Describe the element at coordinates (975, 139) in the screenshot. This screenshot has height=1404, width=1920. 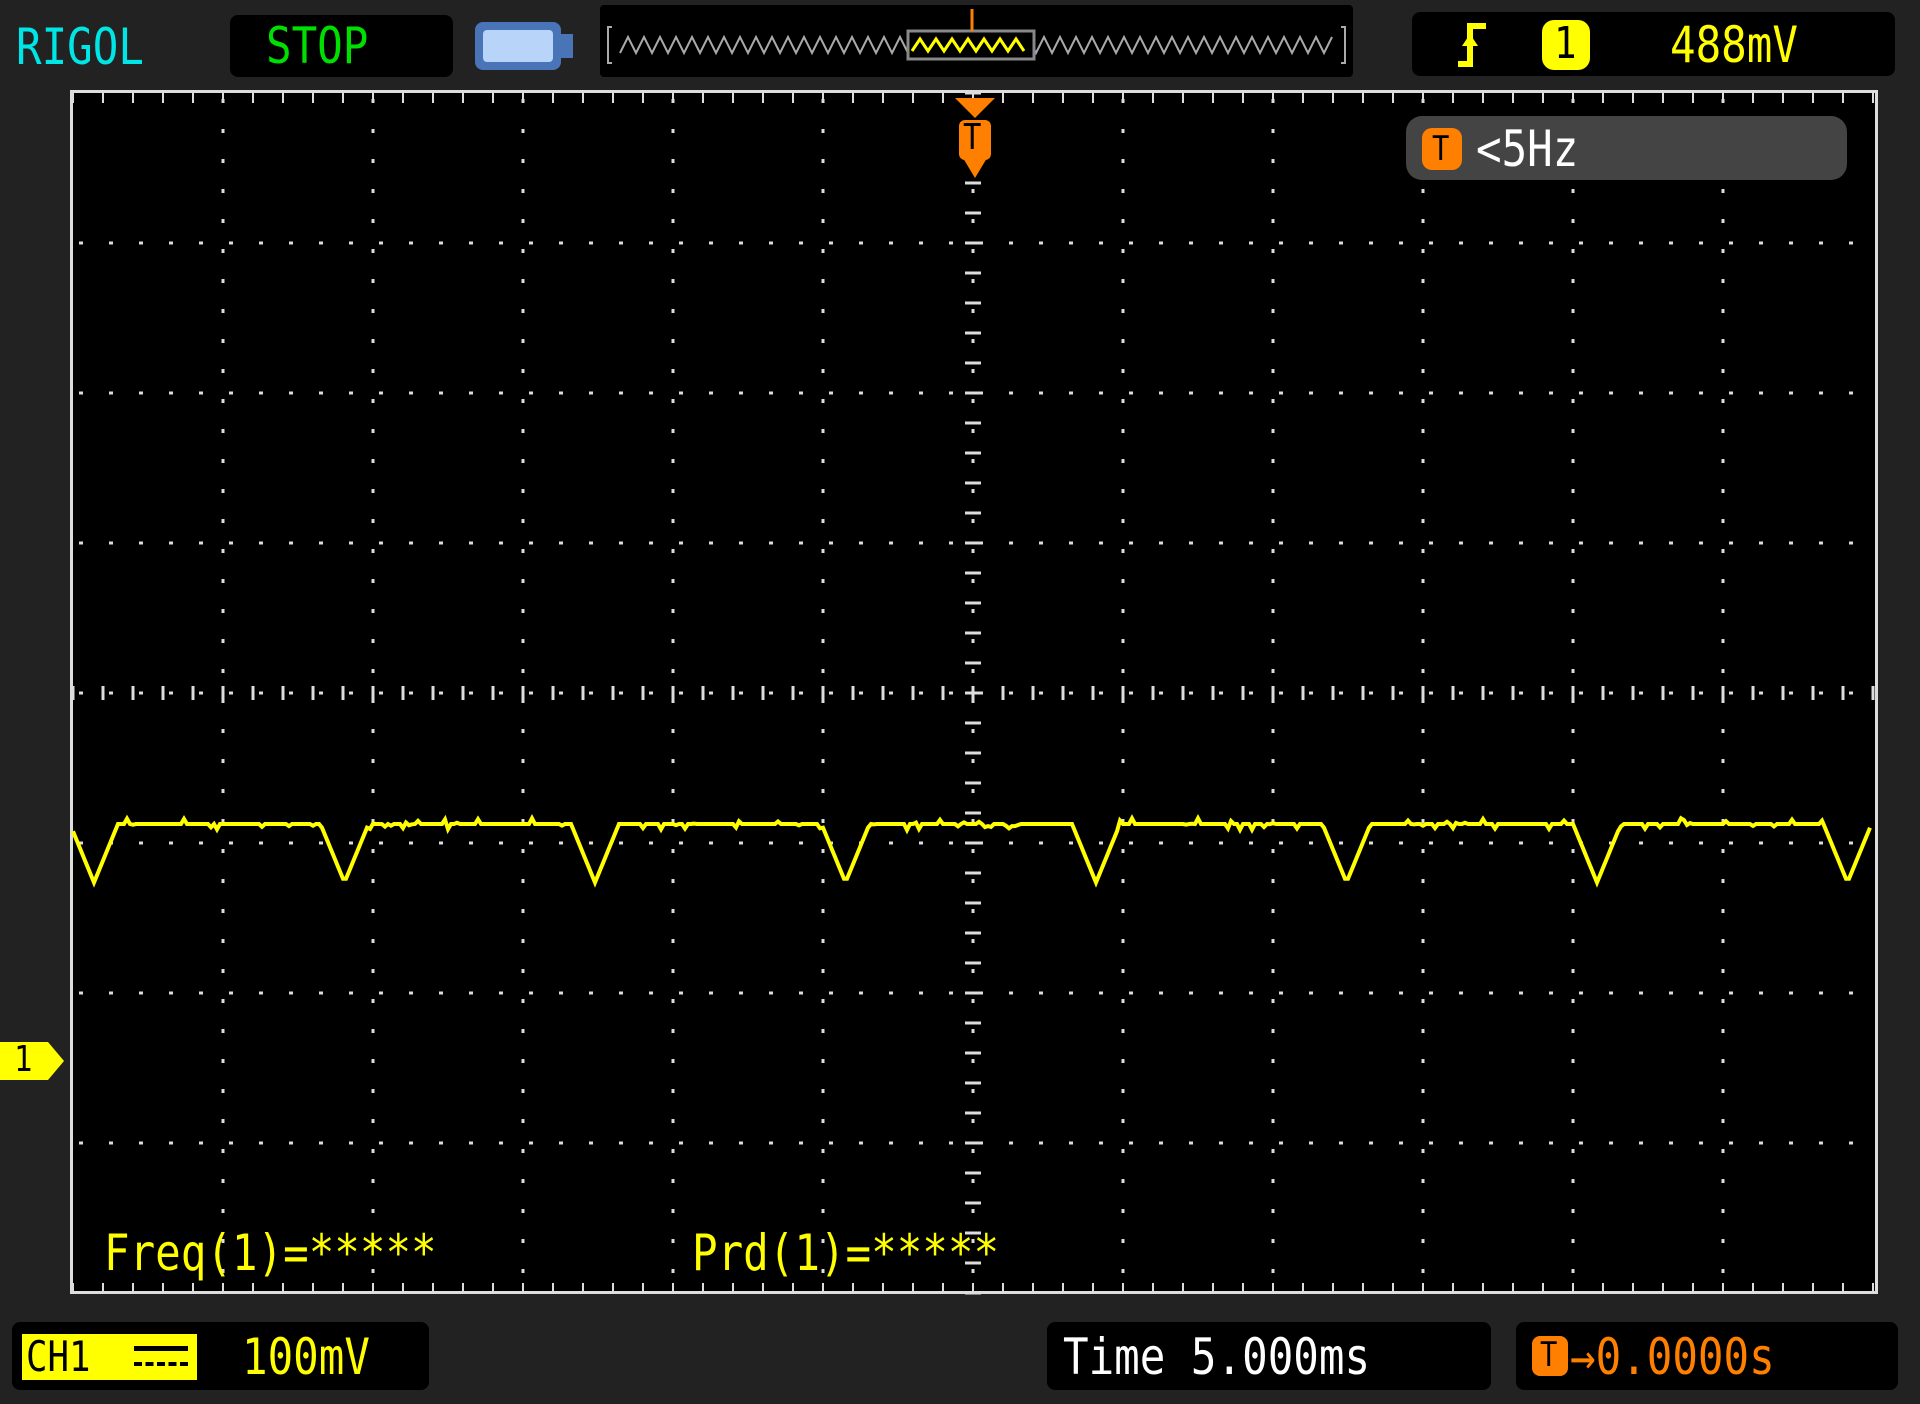
I see `trigger-position-marker: T` at that location.